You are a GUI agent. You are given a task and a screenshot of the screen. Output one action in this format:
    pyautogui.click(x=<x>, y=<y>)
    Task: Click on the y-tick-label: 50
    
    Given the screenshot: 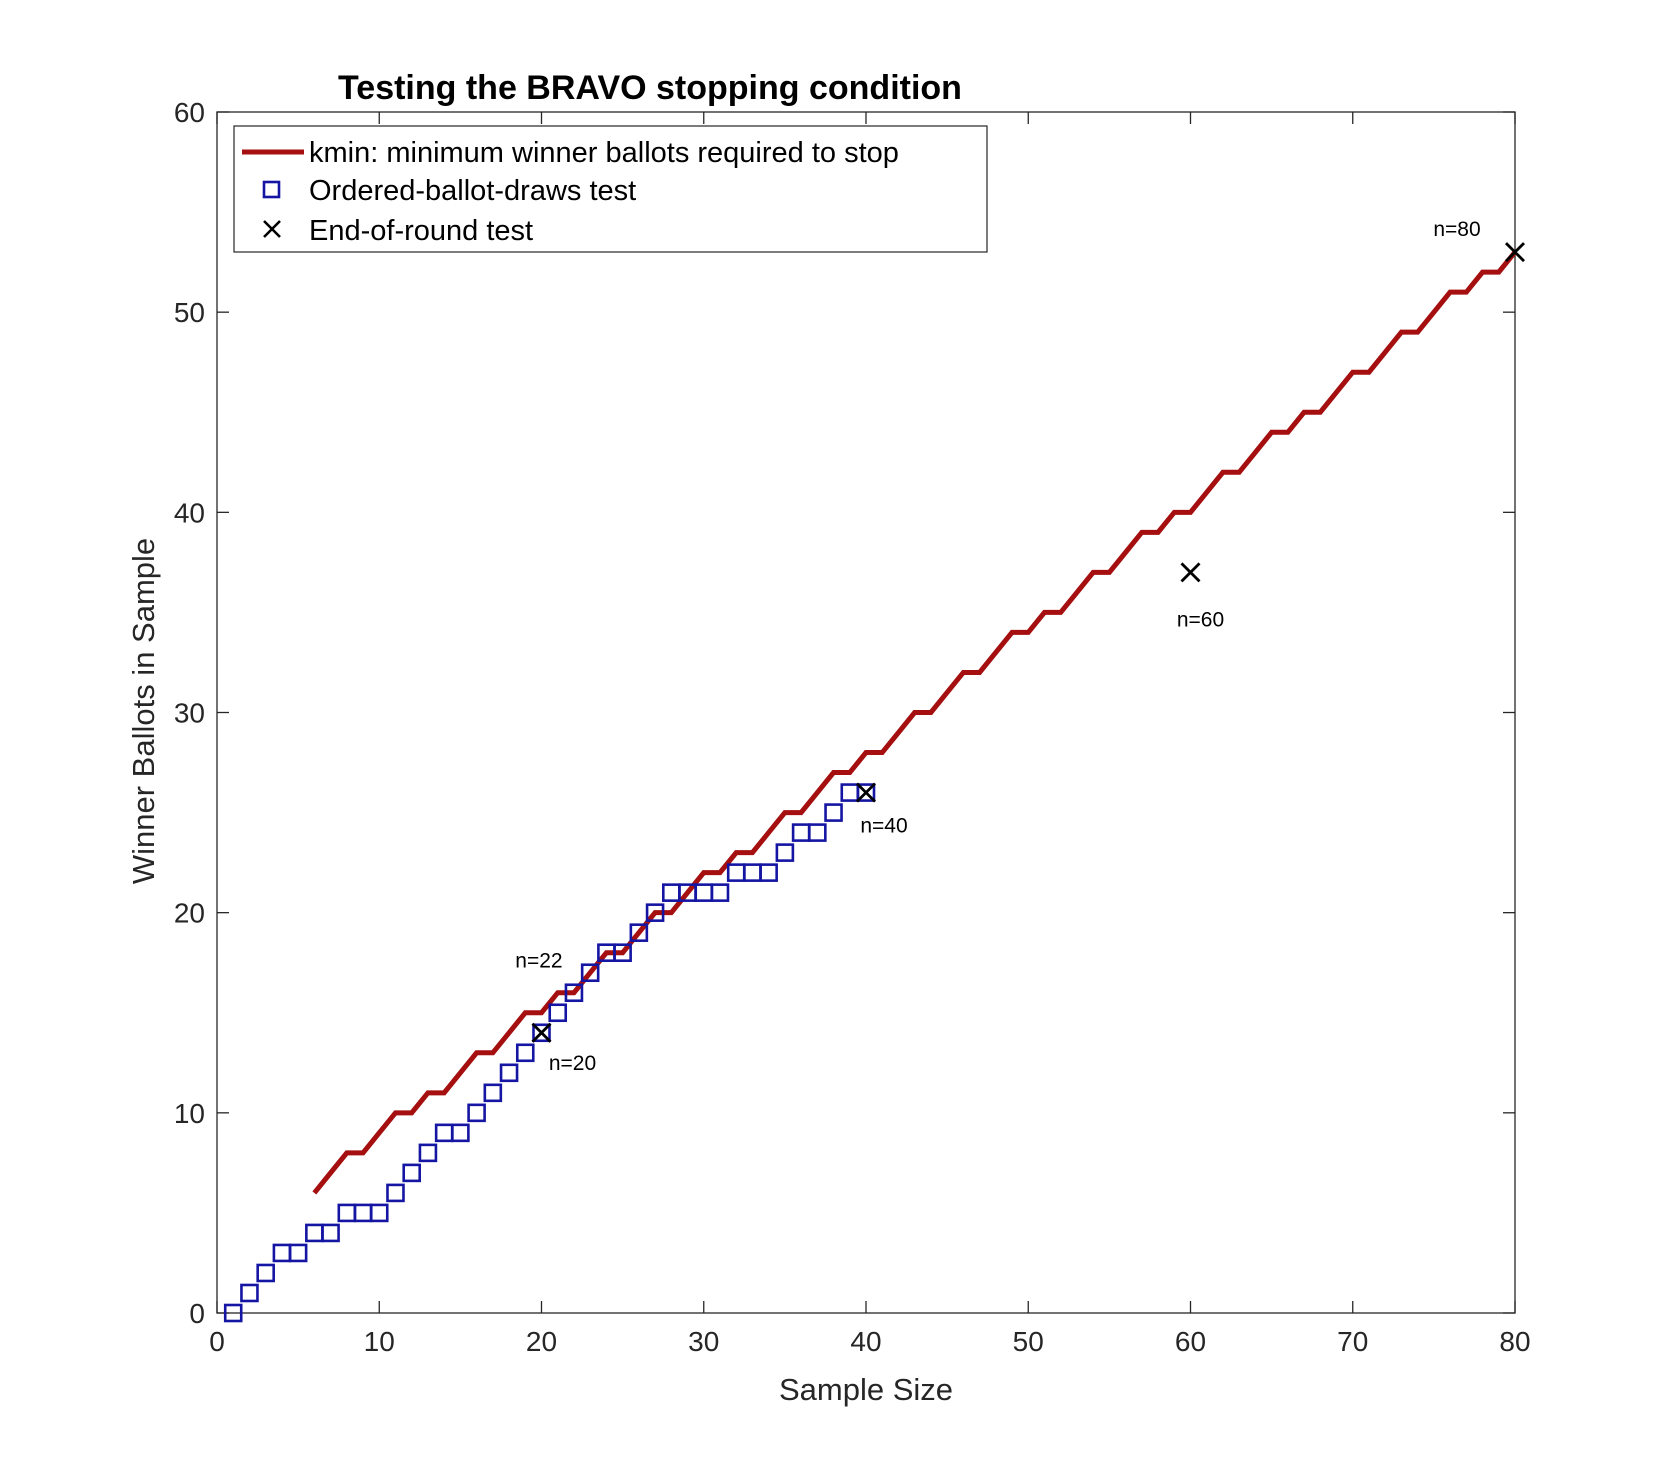 What is the action you would take?
    pyautogui.click(x=189, y=312)
    